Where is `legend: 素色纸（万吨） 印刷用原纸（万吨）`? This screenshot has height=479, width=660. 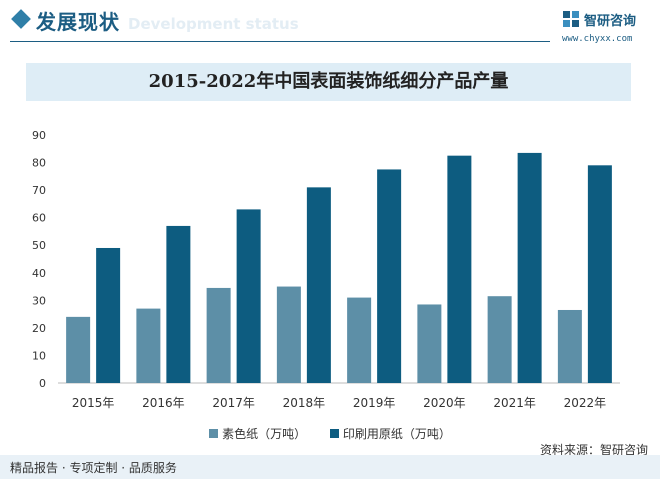
legend: 素色纸（万吨） 印刷用原纸（万吨） is located at coordinates (330, 433).